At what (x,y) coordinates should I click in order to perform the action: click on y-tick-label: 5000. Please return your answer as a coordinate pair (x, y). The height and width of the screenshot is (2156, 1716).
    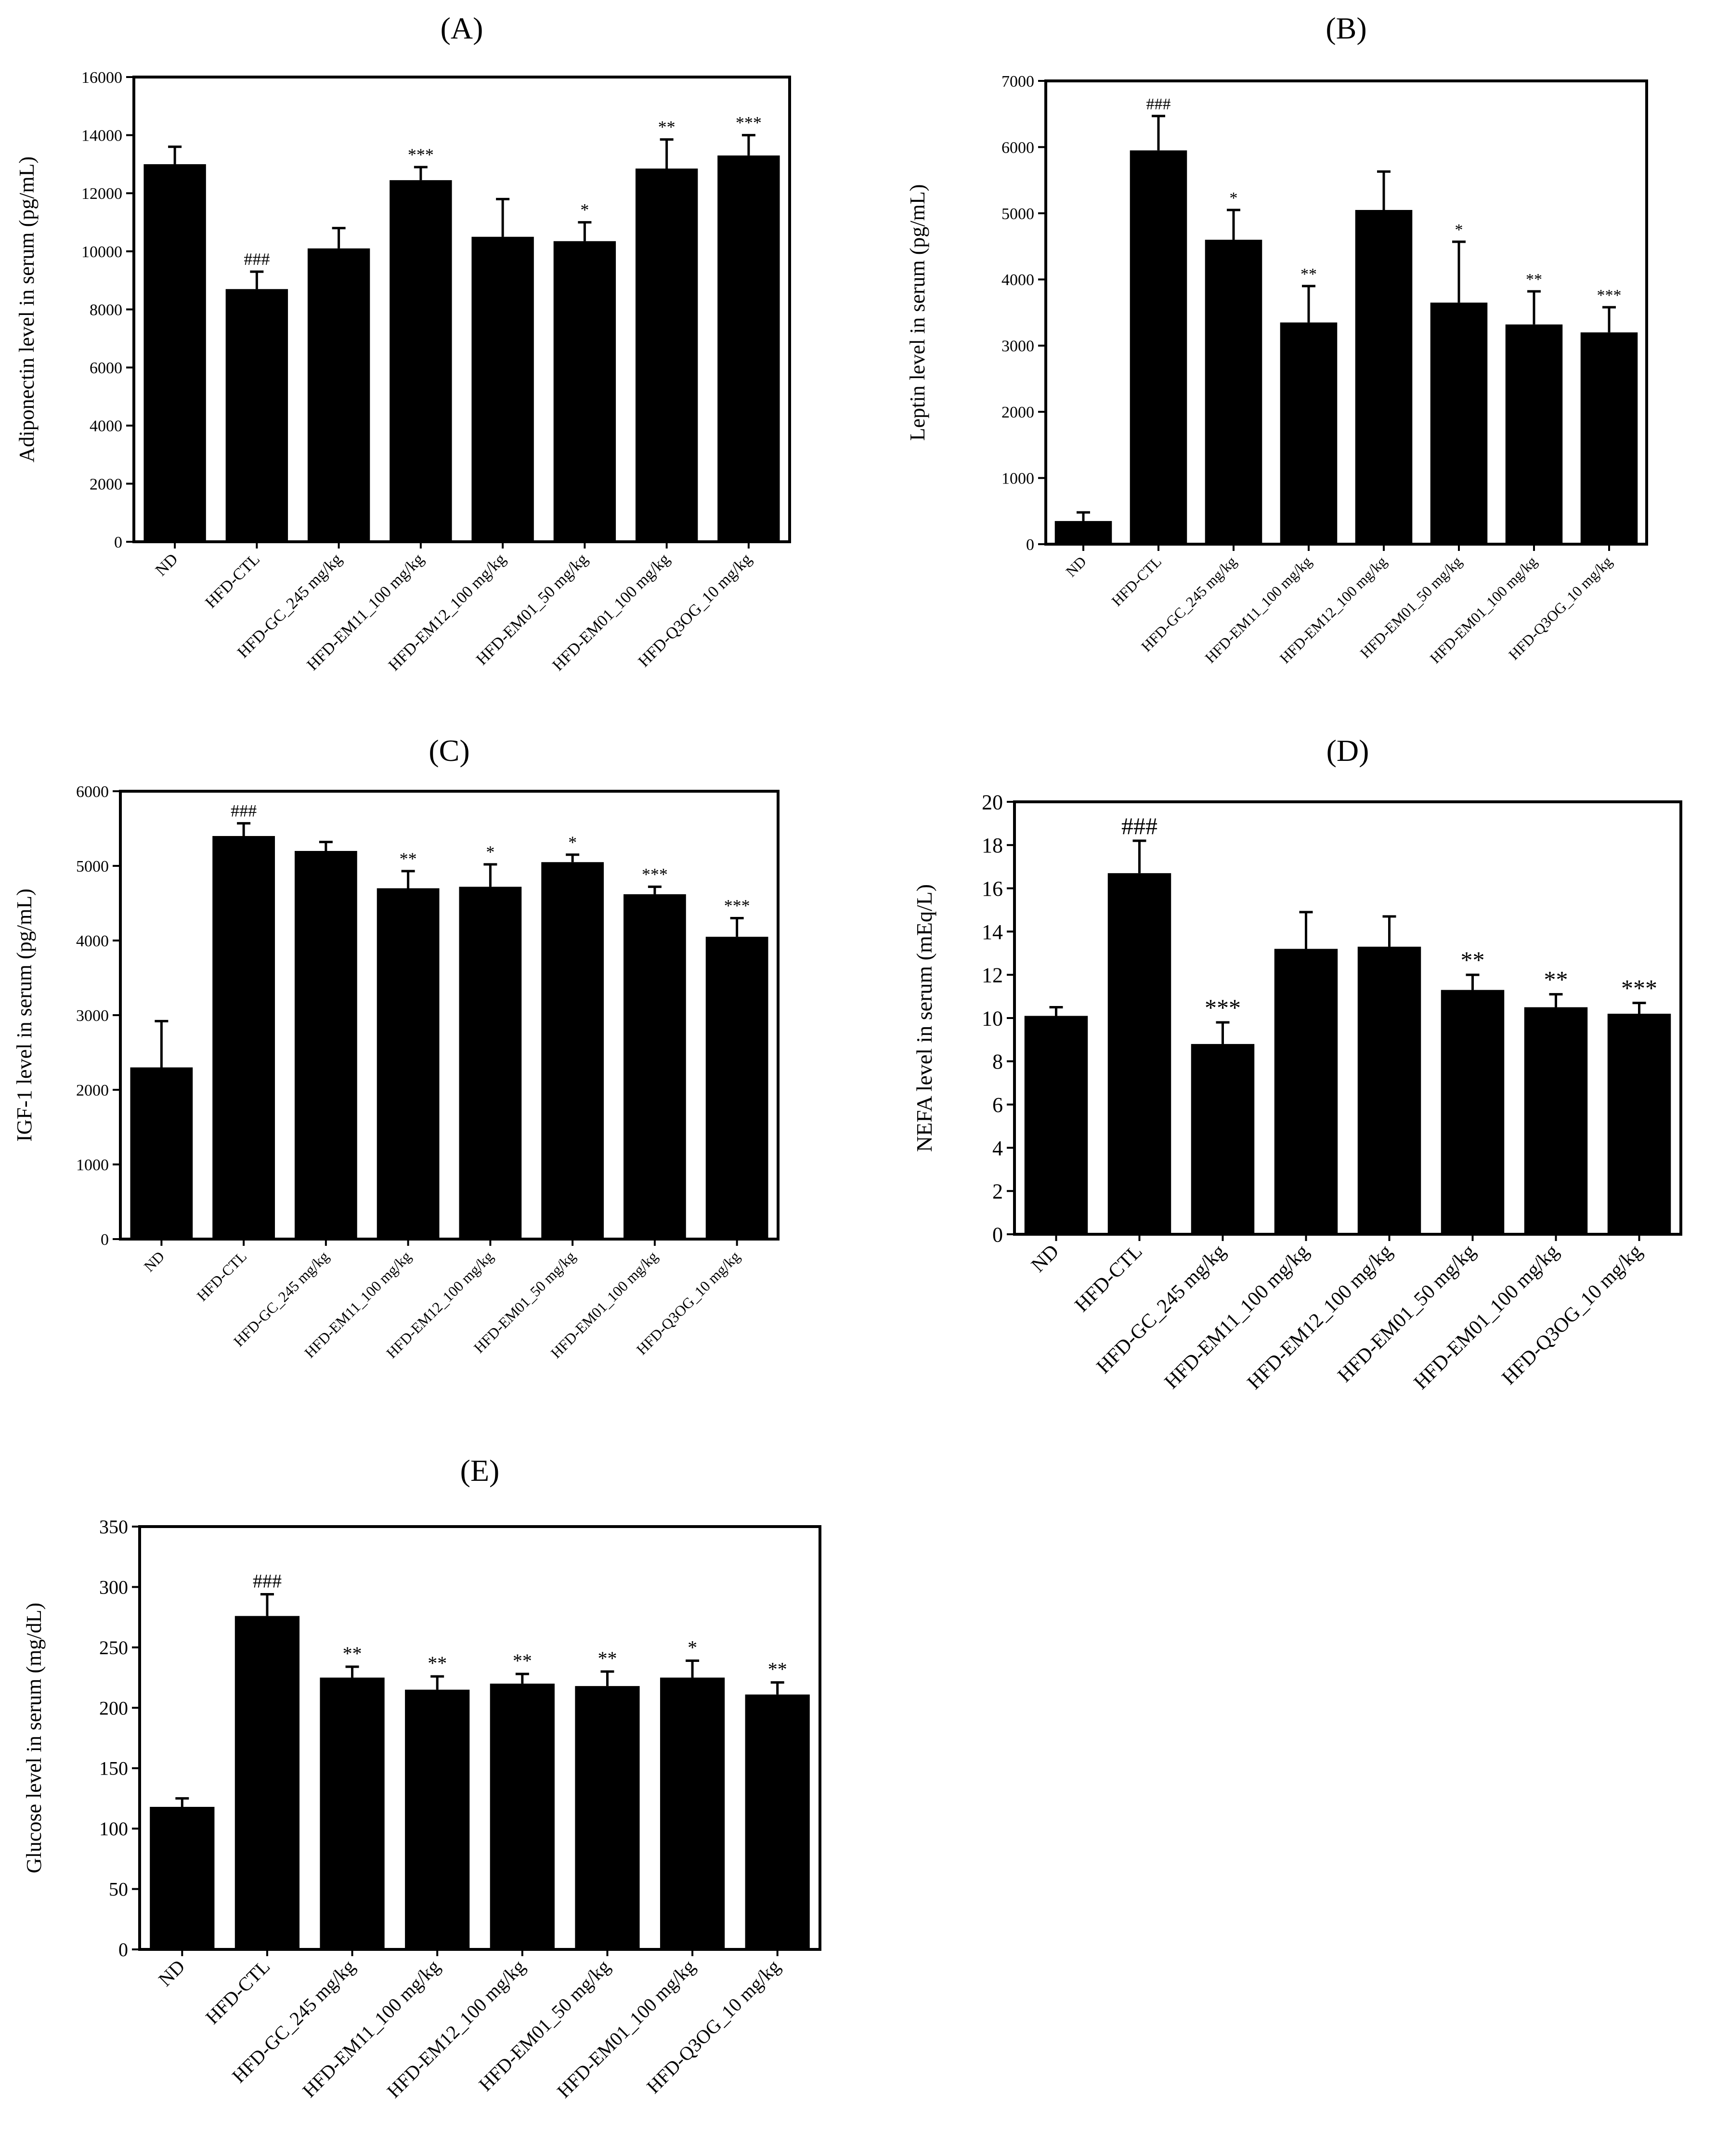
    Looking at the image, I should click on (1017, 214).